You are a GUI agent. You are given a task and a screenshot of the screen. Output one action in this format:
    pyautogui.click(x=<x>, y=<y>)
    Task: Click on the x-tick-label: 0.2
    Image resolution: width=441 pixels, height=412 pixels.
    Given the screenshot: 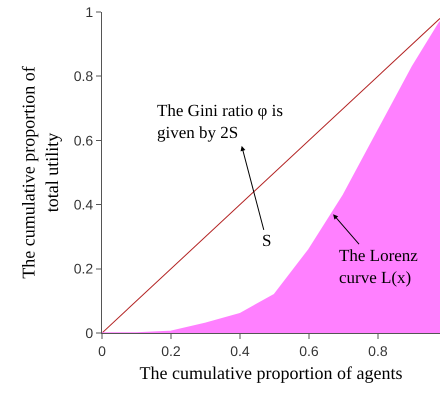 What is the action you would take?
    pyautogui.click(x=171, y=350)
    